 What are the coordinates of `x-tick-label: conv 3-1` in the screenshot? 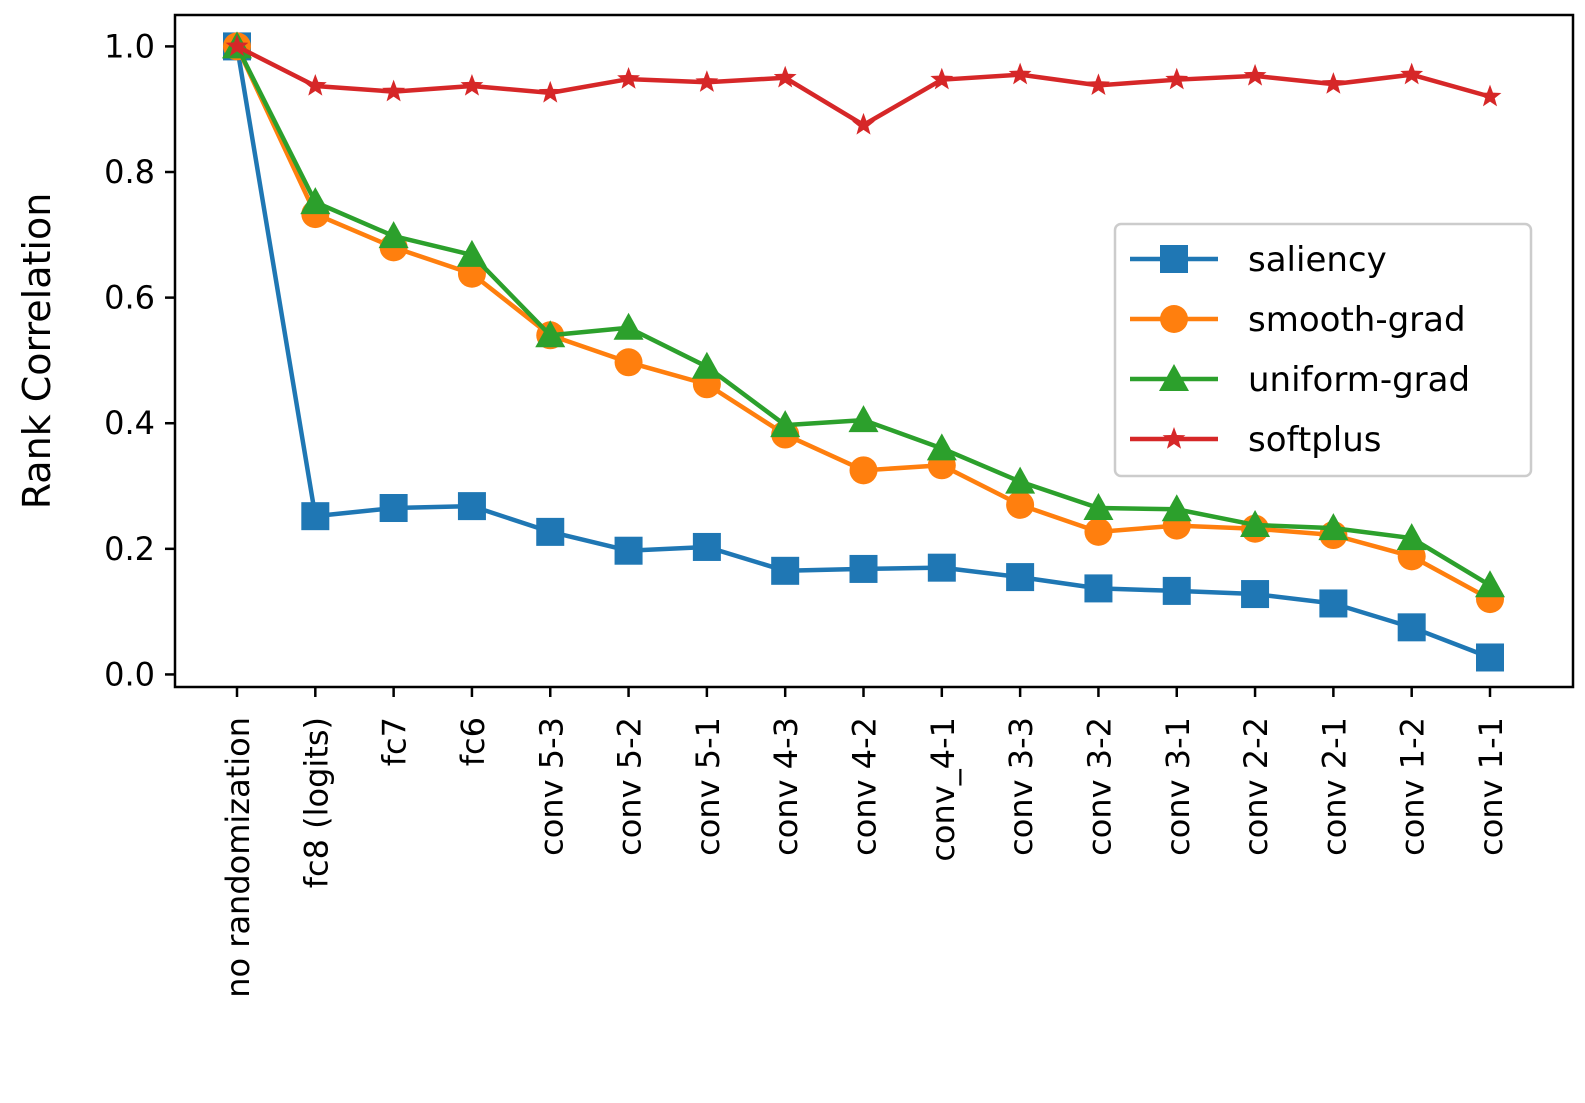 It's located at (1178, 786).